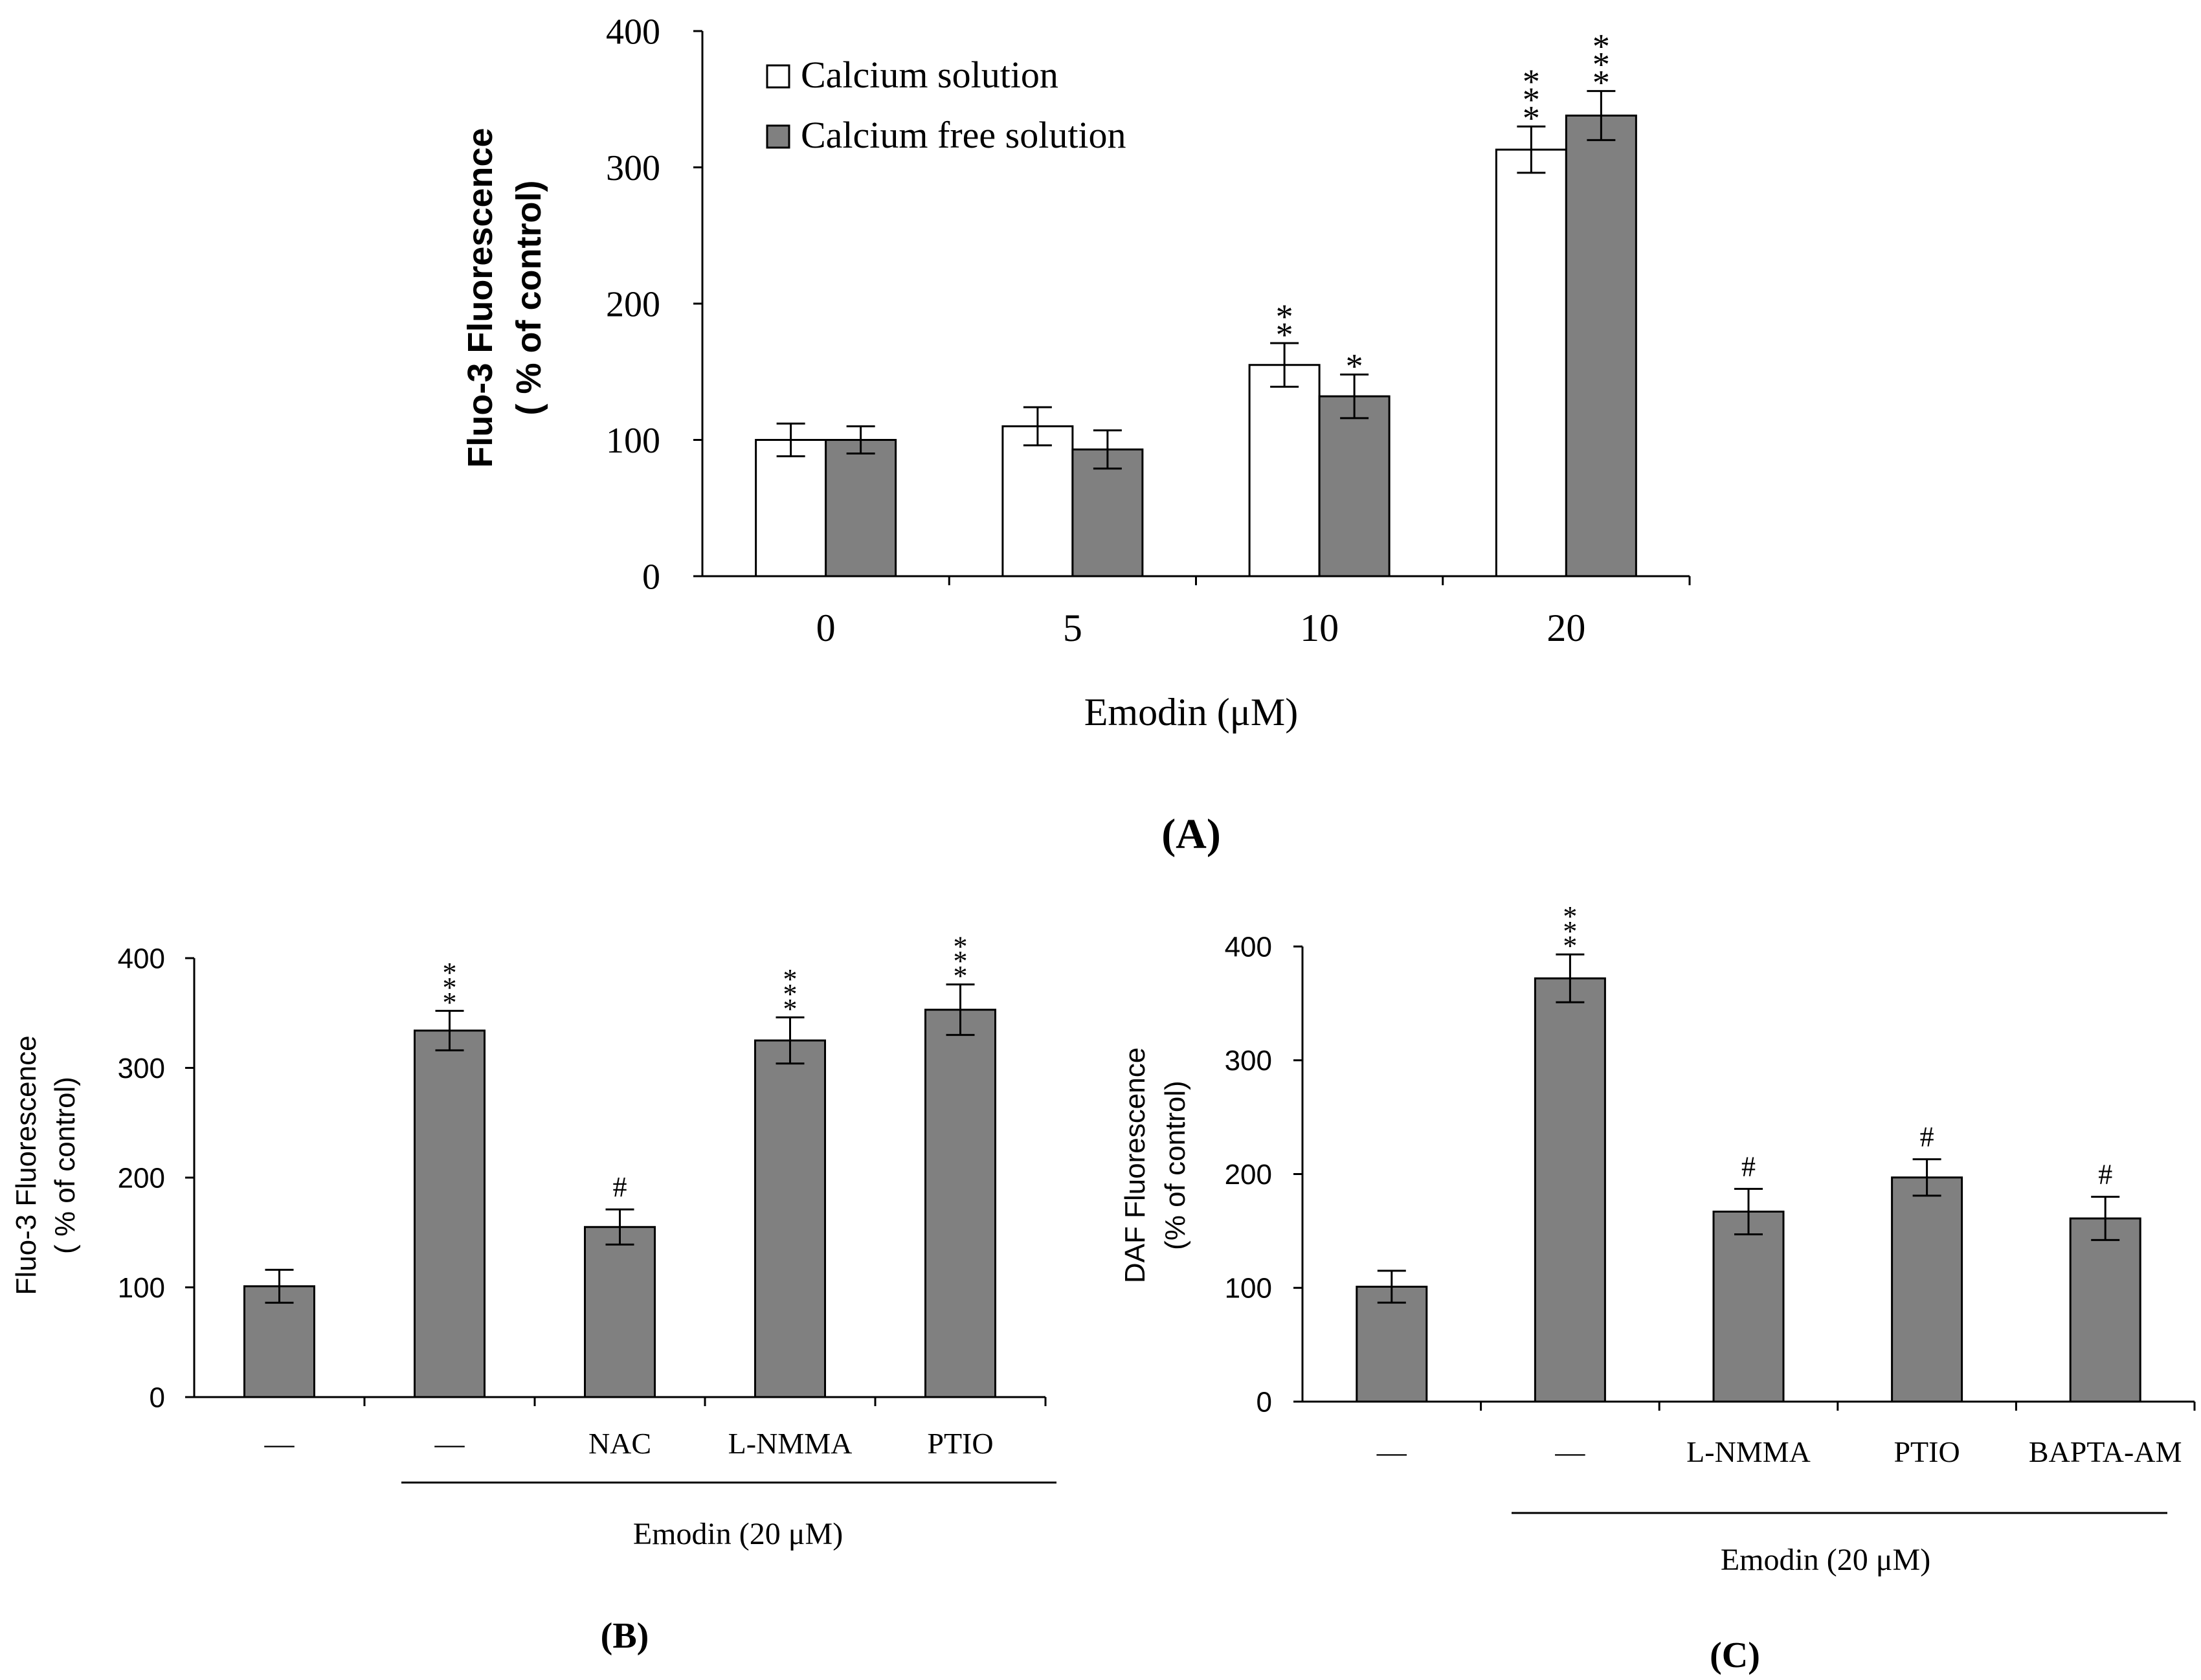 Image resolution: width=2201 pixels, height=1680 pixels. What do you see at coordinates (963, 135) in the screenshot?
I see `panel-a-legend-label: Calcium free solution` at bounding box center [963, 135].